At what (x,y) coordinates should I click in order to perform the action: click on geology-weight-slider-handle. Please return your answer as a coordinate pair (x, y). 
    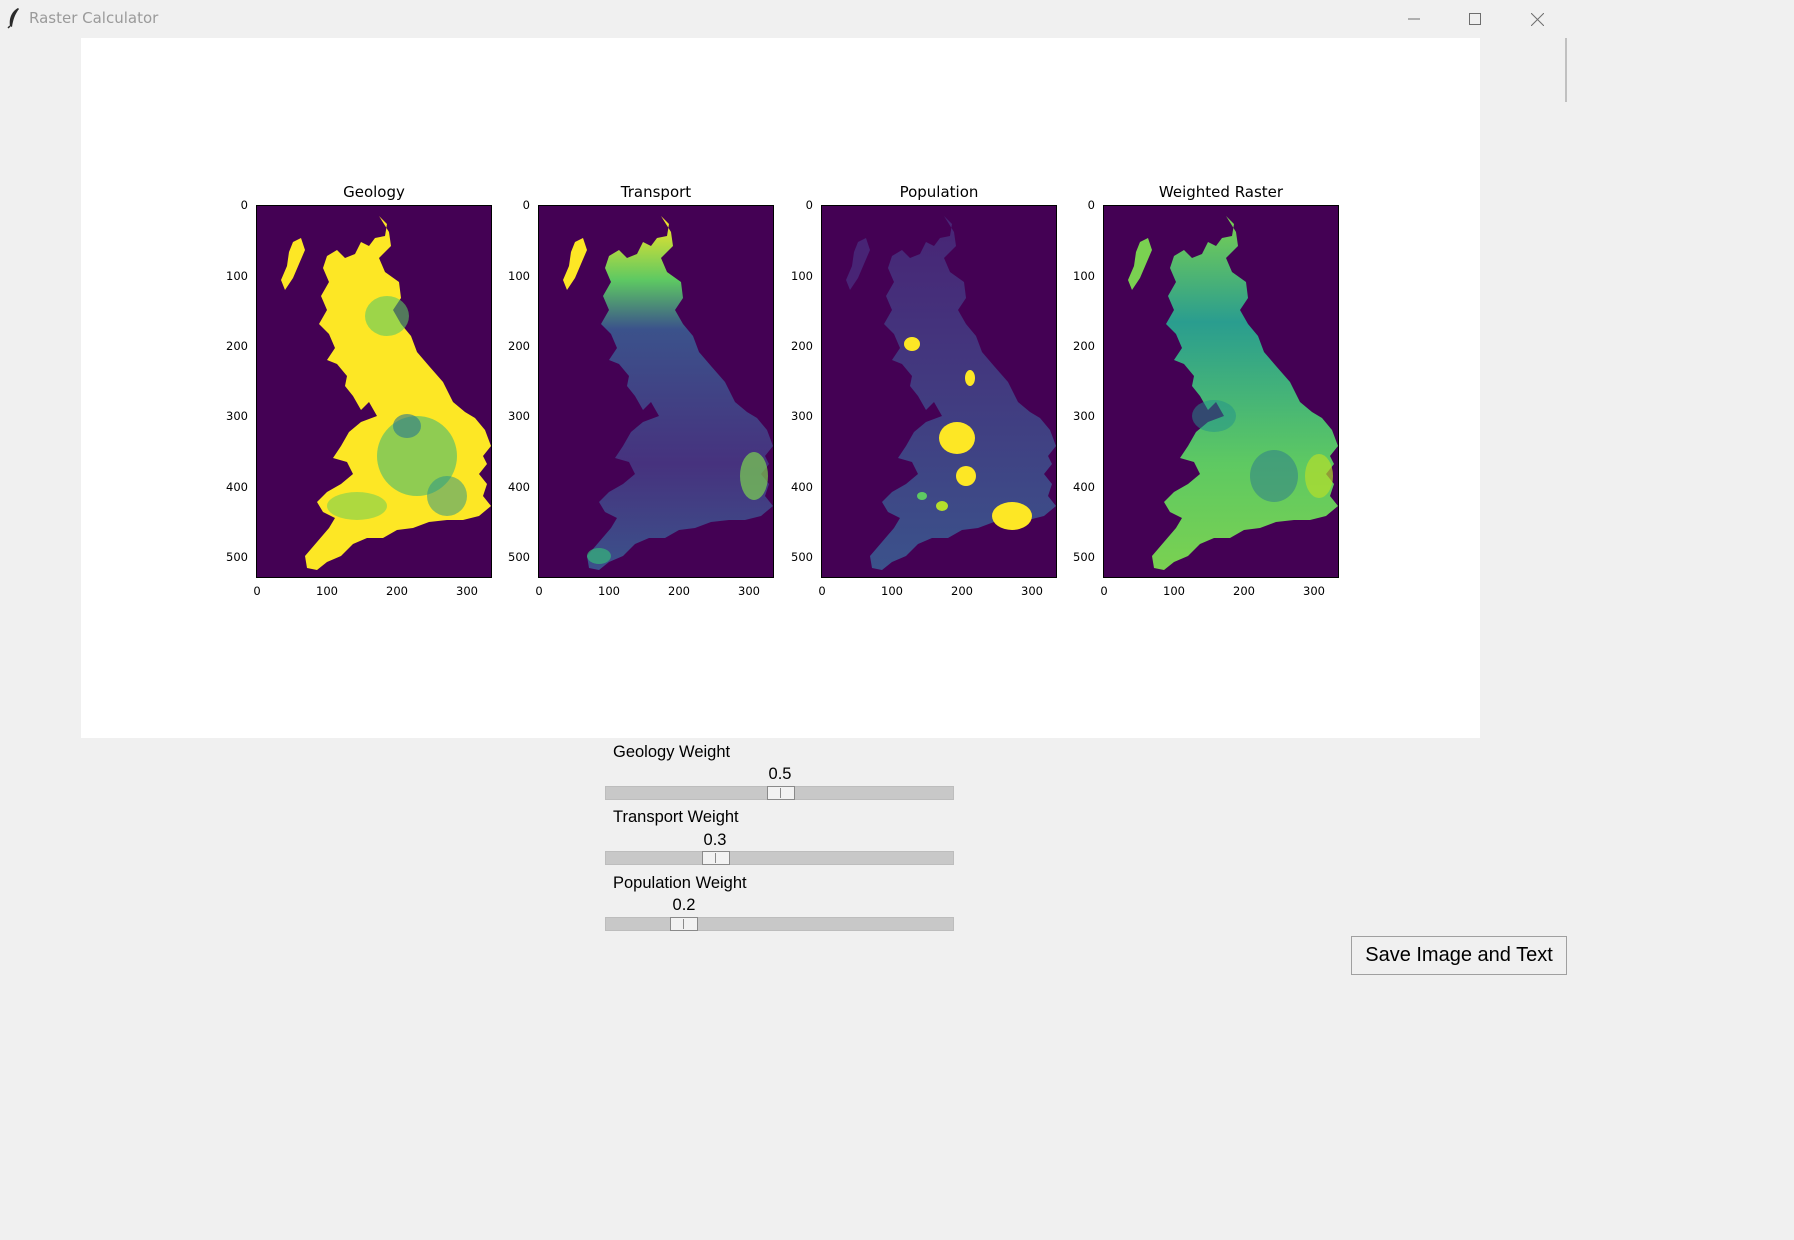
    Looking at the image, I should click on (781, 793).